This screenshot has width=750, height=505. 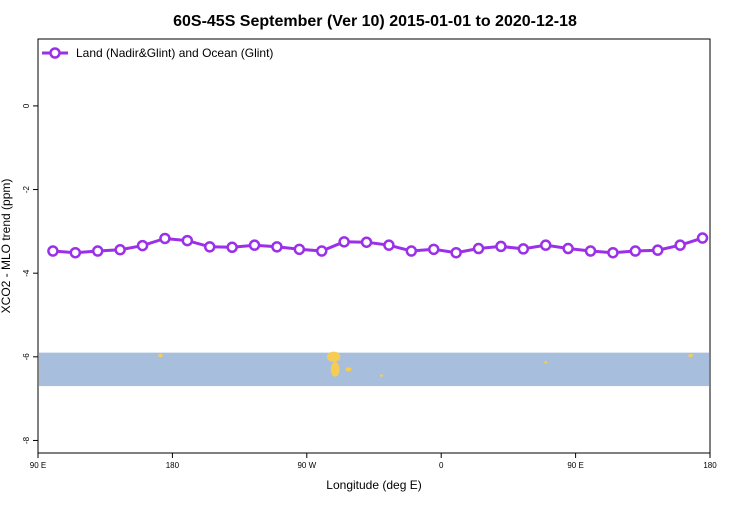 What do you see at coordinates (26, 440) in the screenshot?
I see `y-tick-label: -8` at bounding box center [26, 440].